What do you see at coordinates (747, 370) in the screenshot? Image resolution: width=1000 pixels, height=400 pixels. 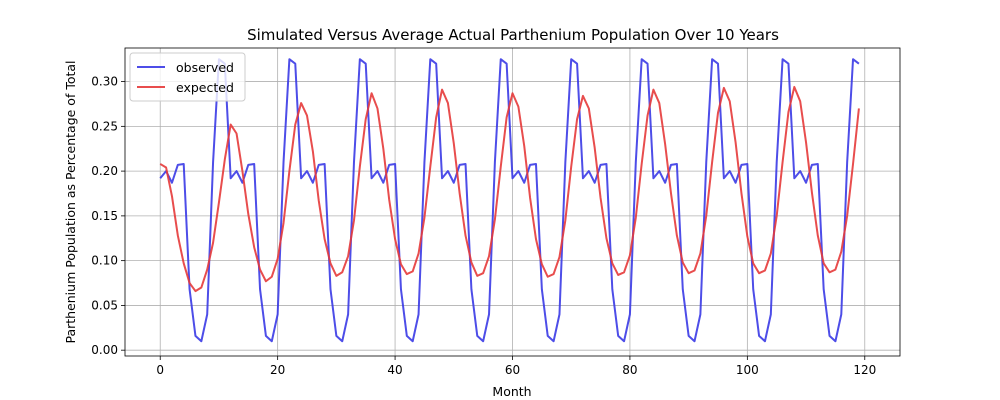 I see `x-tick-label: 100` at bounding box center [747, 370].